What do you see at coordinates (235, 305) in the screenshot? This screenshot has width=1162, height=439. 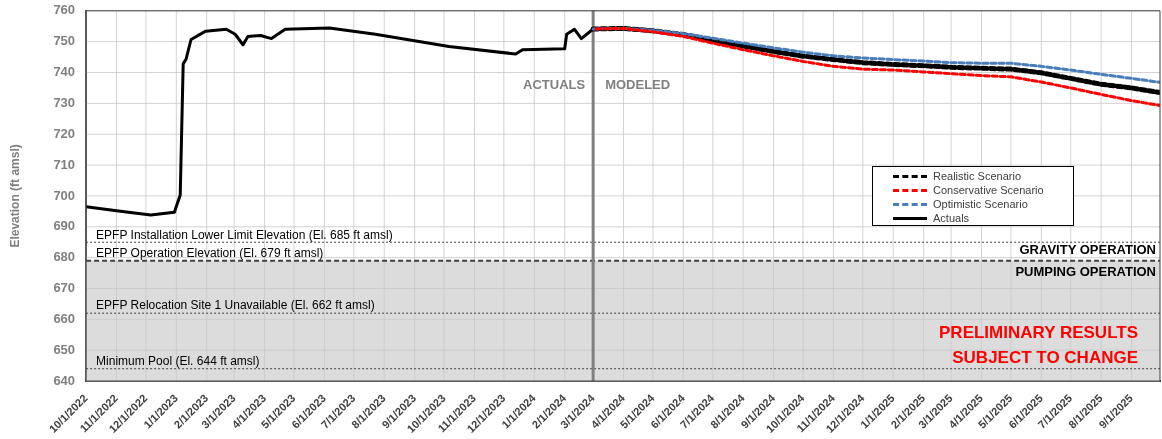 I see `ref-line-label: EPFP Relocation Site 1 Unavailable (El. 662 ft amsl)` at bounding box center [235, 305].